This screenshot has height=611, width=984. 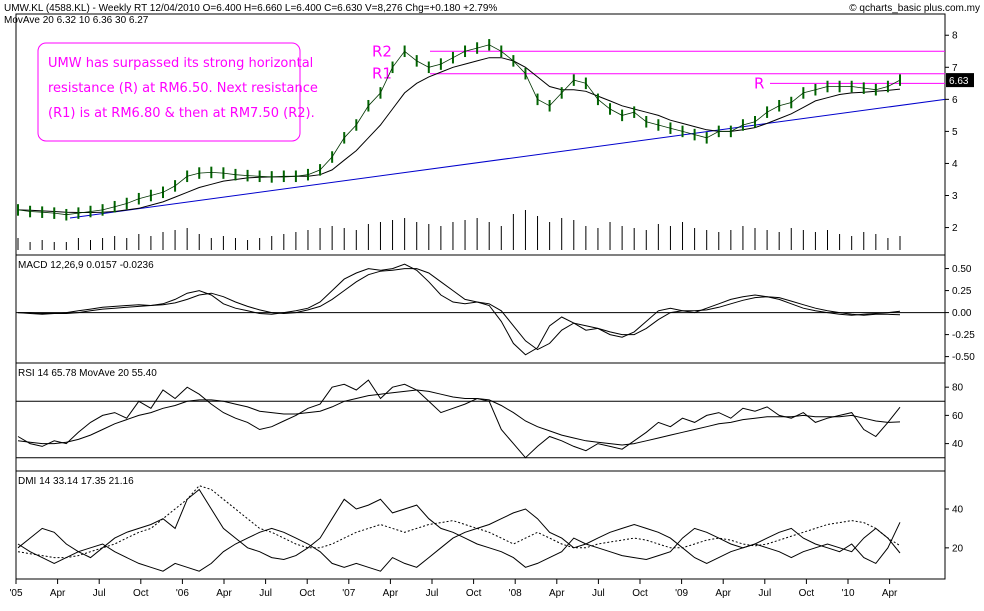 I want to click on resistance-label-r2: R2, so click(x=382, y=51).